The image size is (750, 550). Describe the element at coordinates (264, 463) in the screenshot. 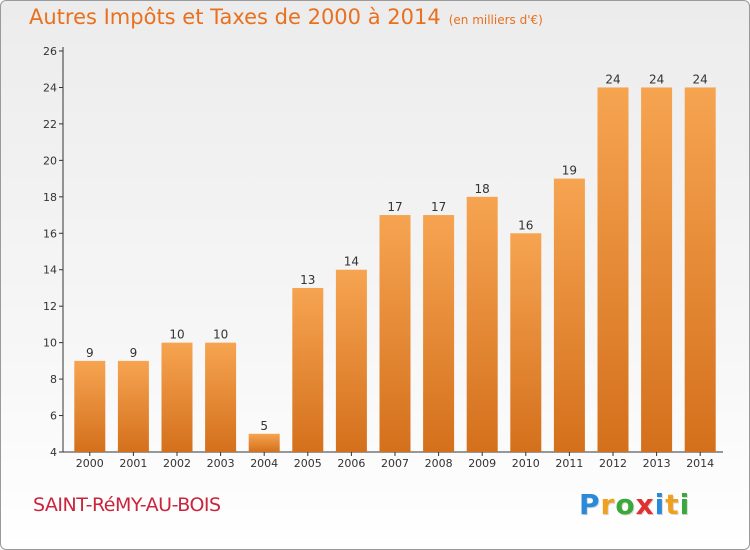

I see `x-tick-label: 2004` at that location.